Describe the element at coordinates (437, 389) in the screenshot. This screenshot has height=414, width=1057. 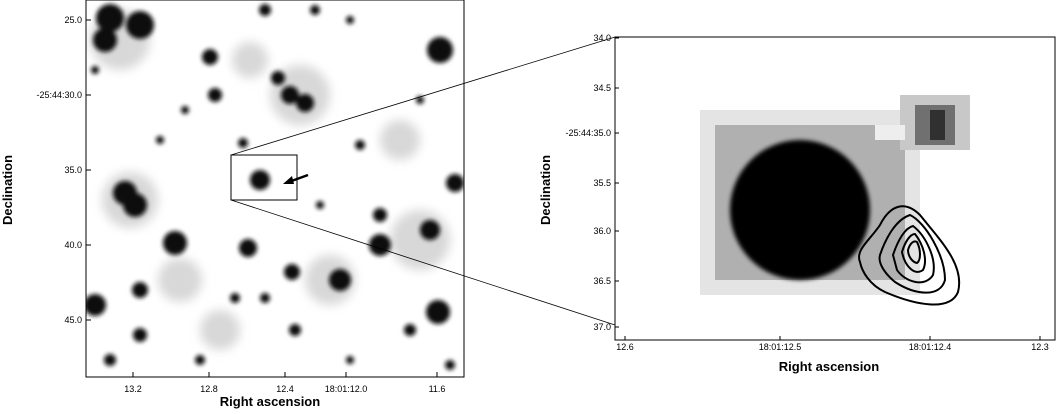
I see `x-tick-label: 11.6` at that location.